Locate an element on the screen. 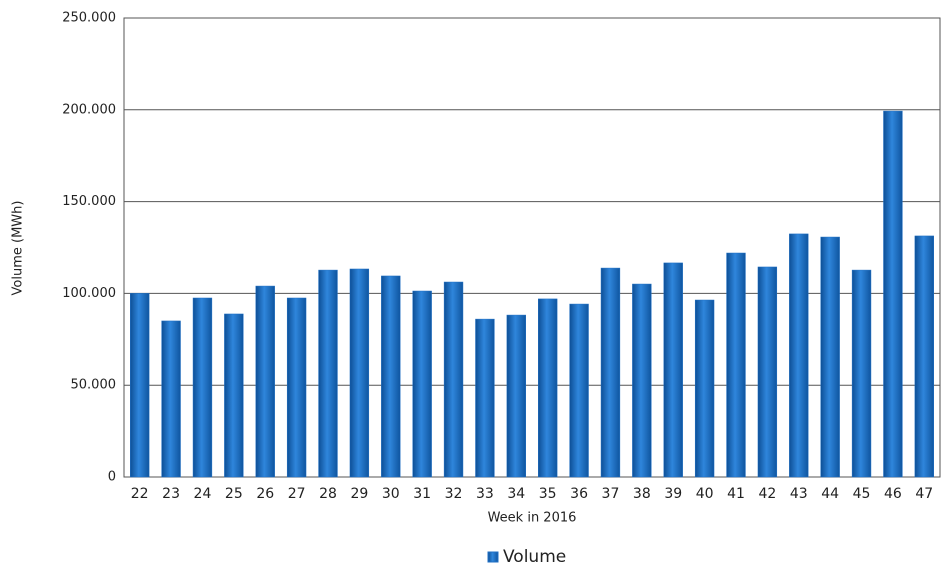  x-tick-label: 34 is located at coordinates (516, 494).